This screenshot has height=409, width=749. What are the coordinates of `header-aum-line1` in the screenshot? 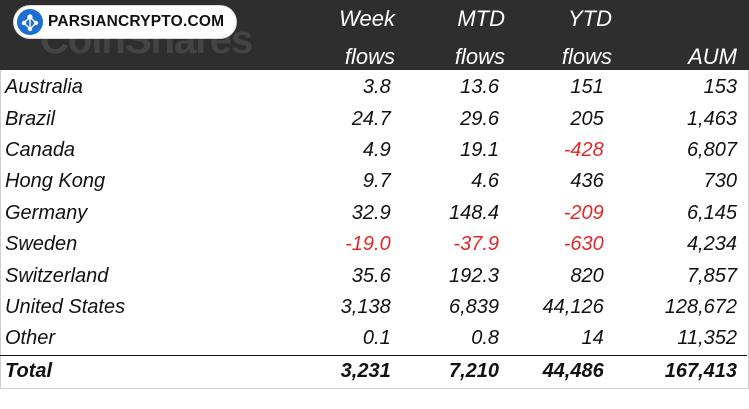 It's located at (688, 19).